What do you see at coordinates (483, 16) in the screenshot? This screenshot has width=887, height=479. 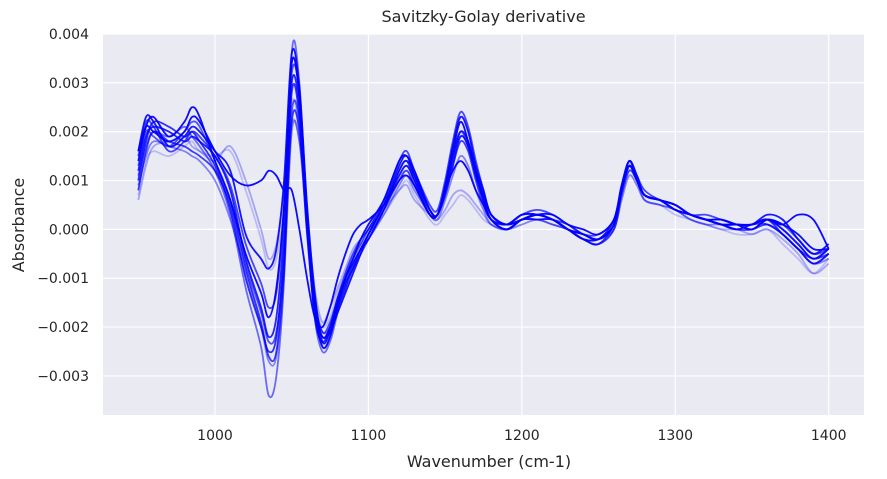 I see `chart-title: Savitzky-Golay derivative` at bounding box center [483, 16].